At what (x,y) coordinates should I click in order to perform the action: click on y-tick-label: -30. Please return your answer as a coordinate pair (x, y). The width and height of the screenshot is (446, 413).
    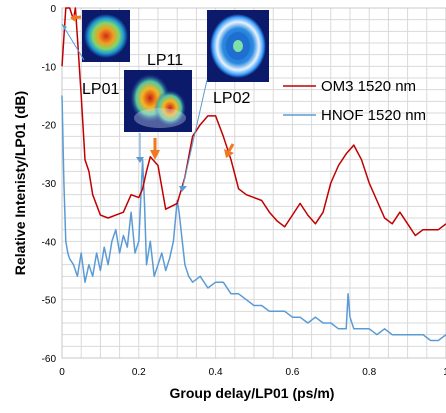
    Looking at the image, I should click on (49, 184).